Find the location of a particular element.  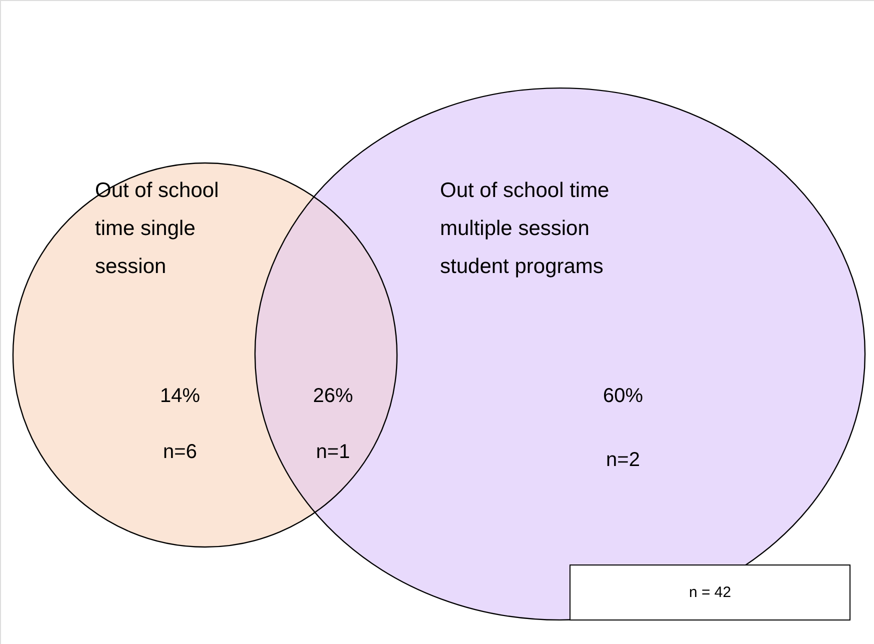

text: n=2 is located at coordinates (623, 460).